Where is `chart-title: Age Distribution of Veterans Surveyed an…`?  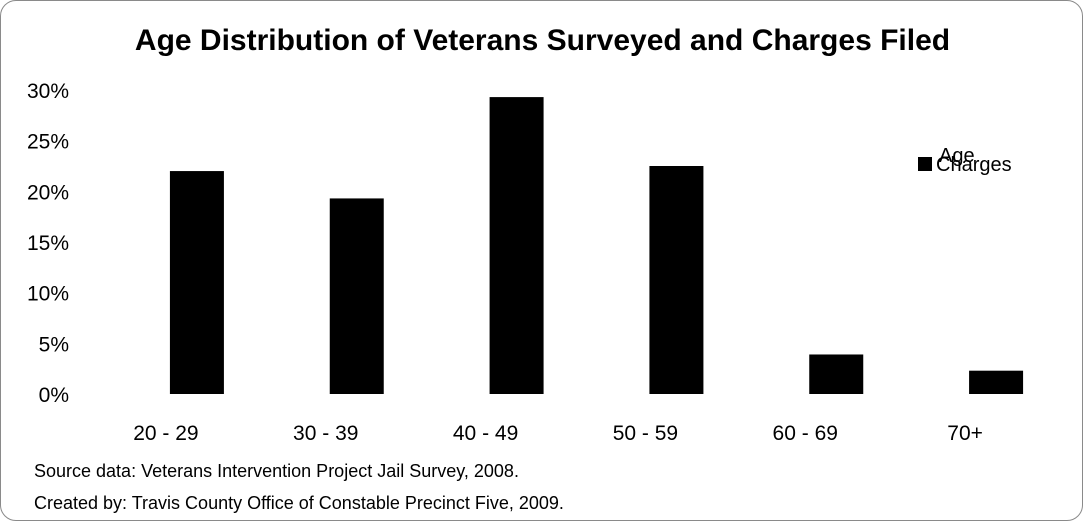
chart-title: Age Distribution of Veterans Surveyed an… is located at coordinates (542, 40).